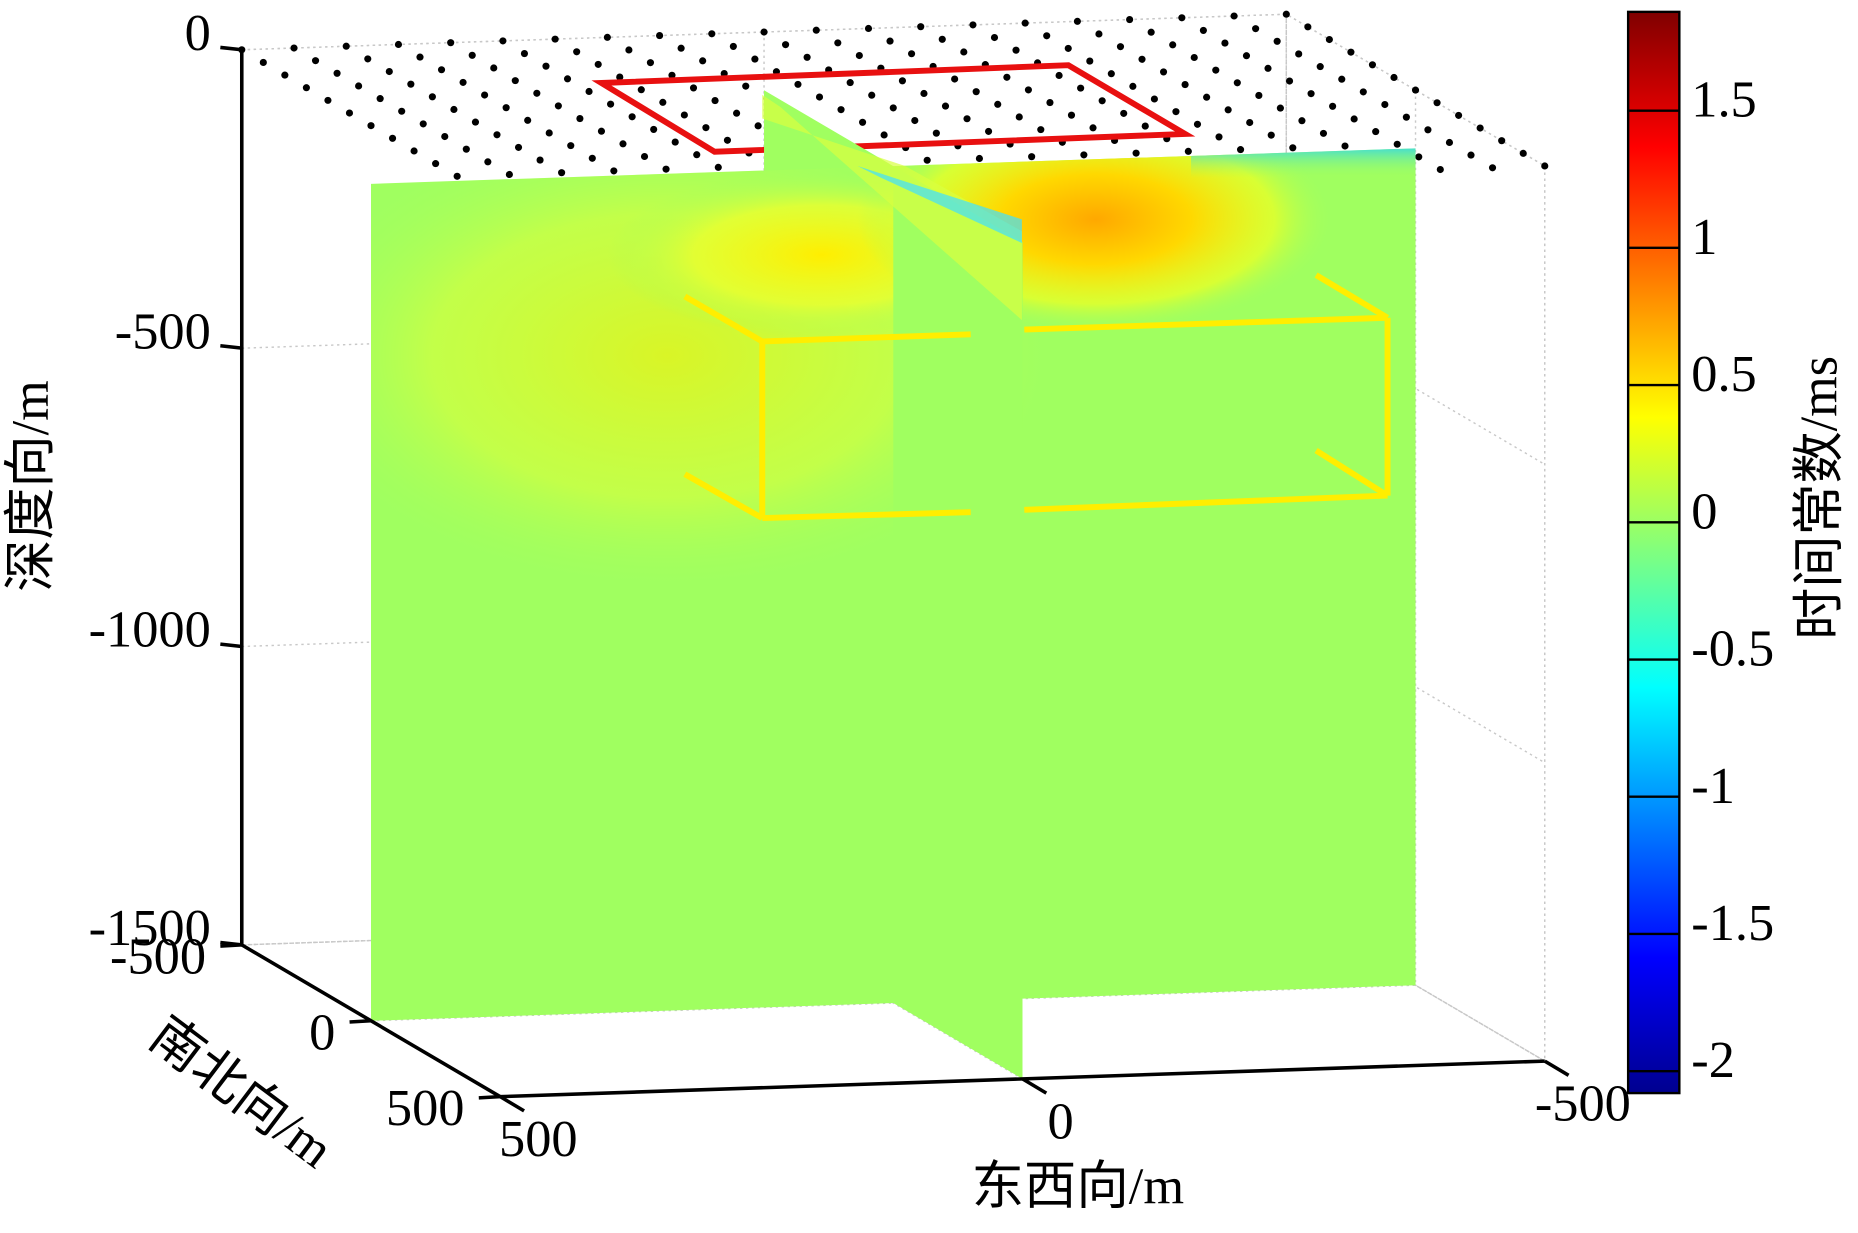 The image size is (1858, 1233). Describe the element at coordinates (158, 957) in the screenshot. I see `y-tick-label: -500` at that location.